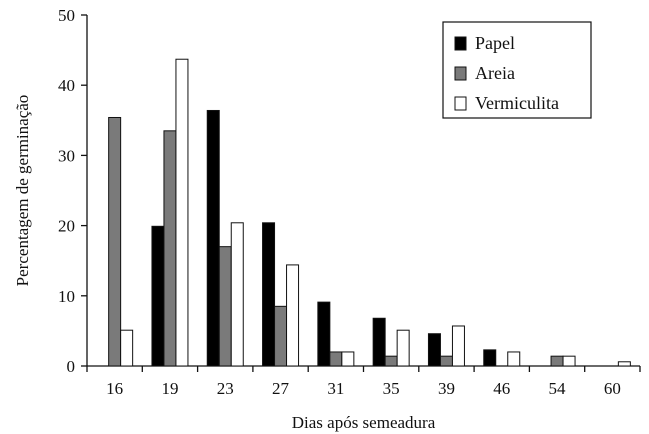  What do you see at coordinates (114, 388) in the screenshot?
I see `x-tick-label: 16` at bounding box center [114, 388].